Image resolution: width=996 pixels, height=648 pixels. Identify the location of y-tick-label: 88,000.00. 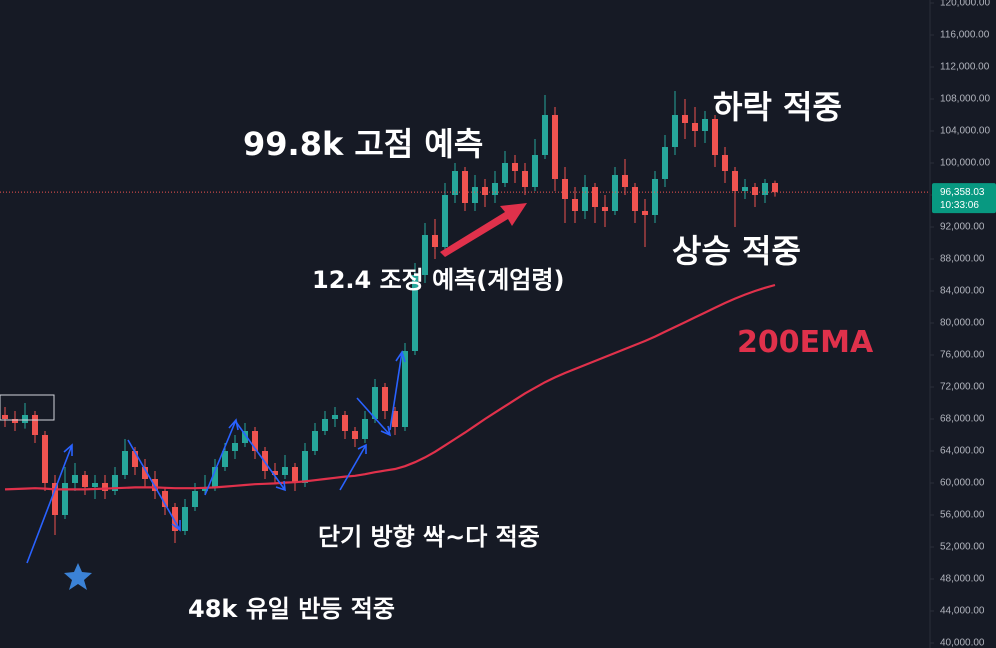
(962, 259).